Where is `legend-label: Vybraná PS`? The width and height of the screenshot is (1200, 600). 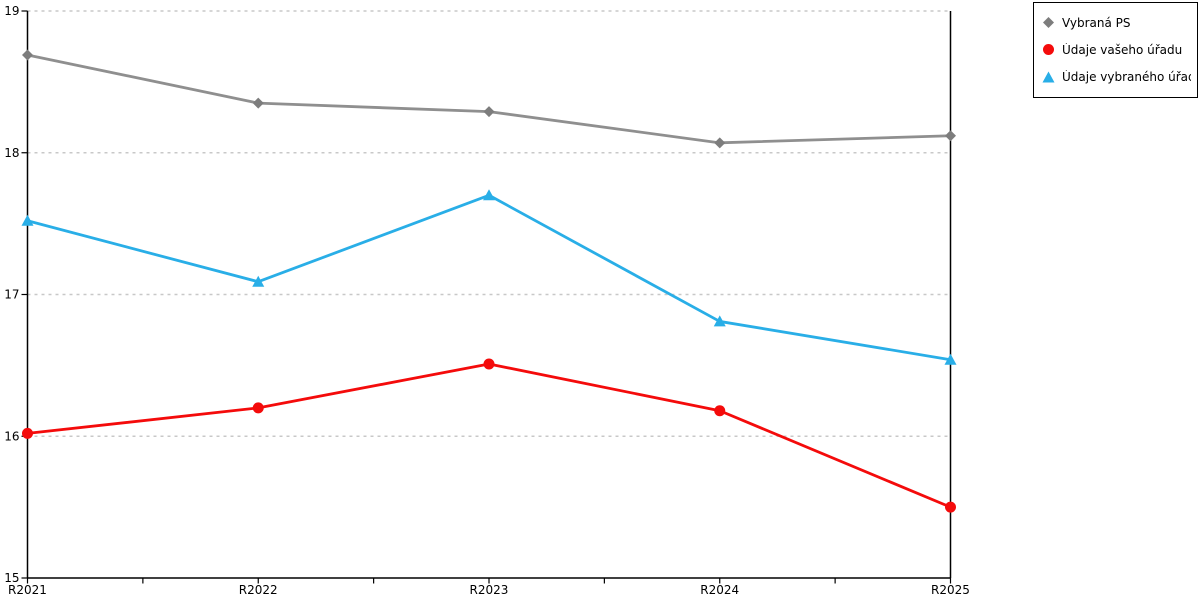 legend-label: Vybraná PS is located at coordinates (1096, 22).